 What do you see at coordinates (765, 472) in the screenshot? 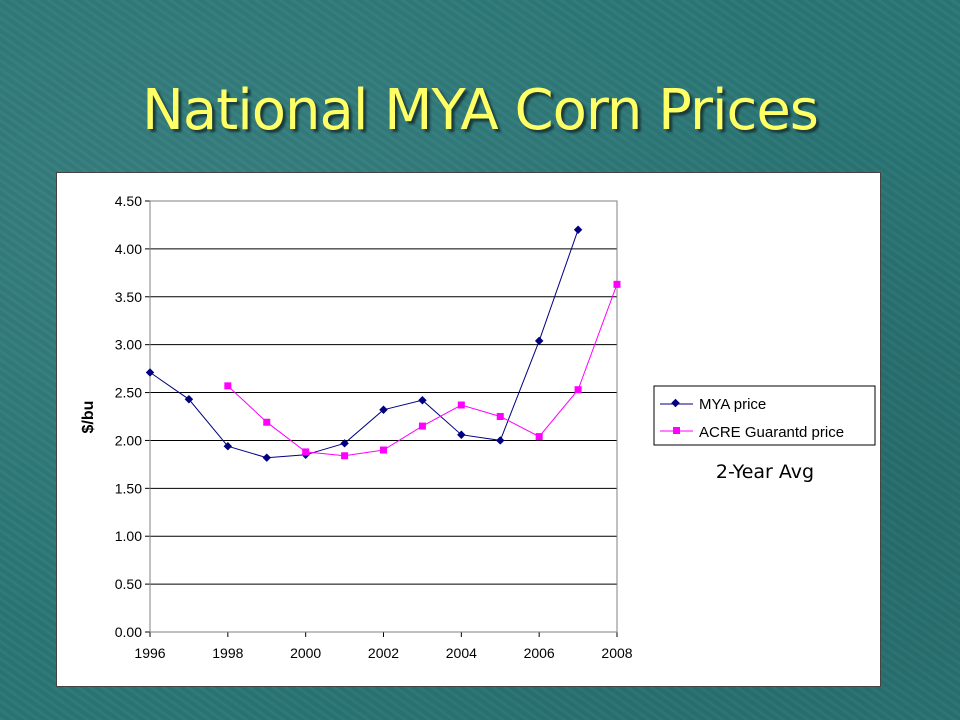
I see `annotation-2-year-avg: 2-Year Avg` at bounding box center [765, 472].